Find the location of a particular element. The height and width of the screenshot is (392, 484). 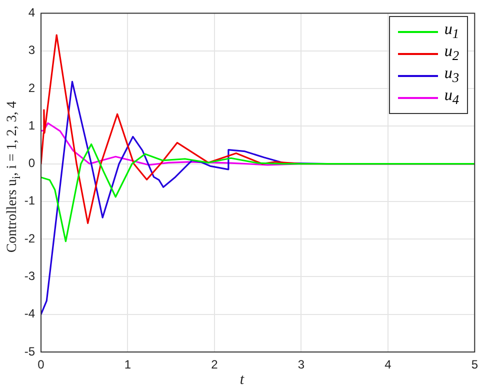

legend-label: u$_{2}$ is located at coordinates (451, 54).